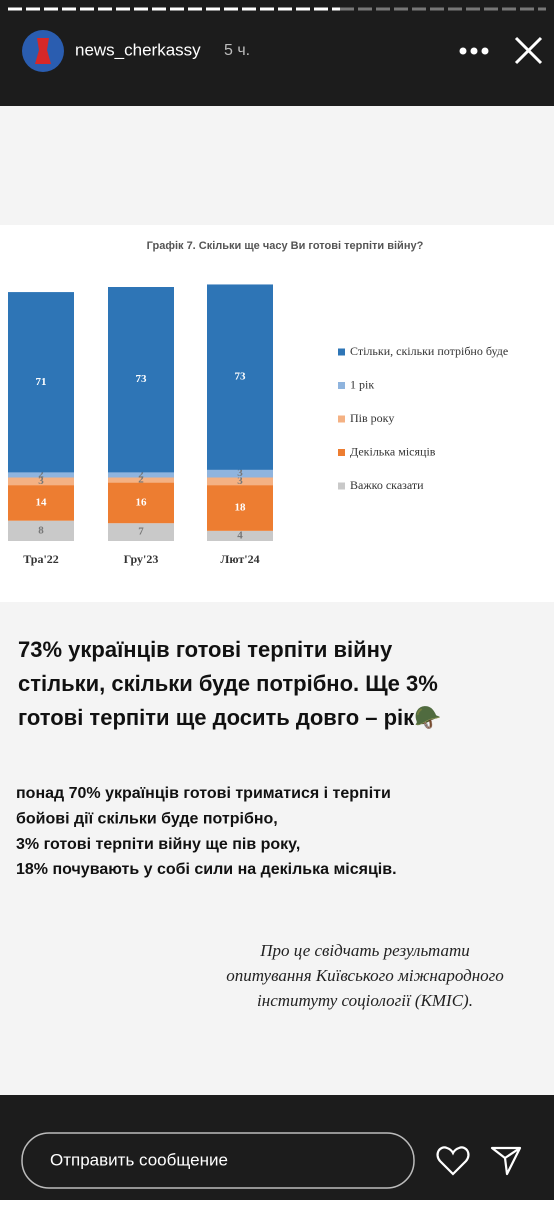  I want to click on post-body: 3% готові терпіти війну ще пів року,, so click(158, 844).